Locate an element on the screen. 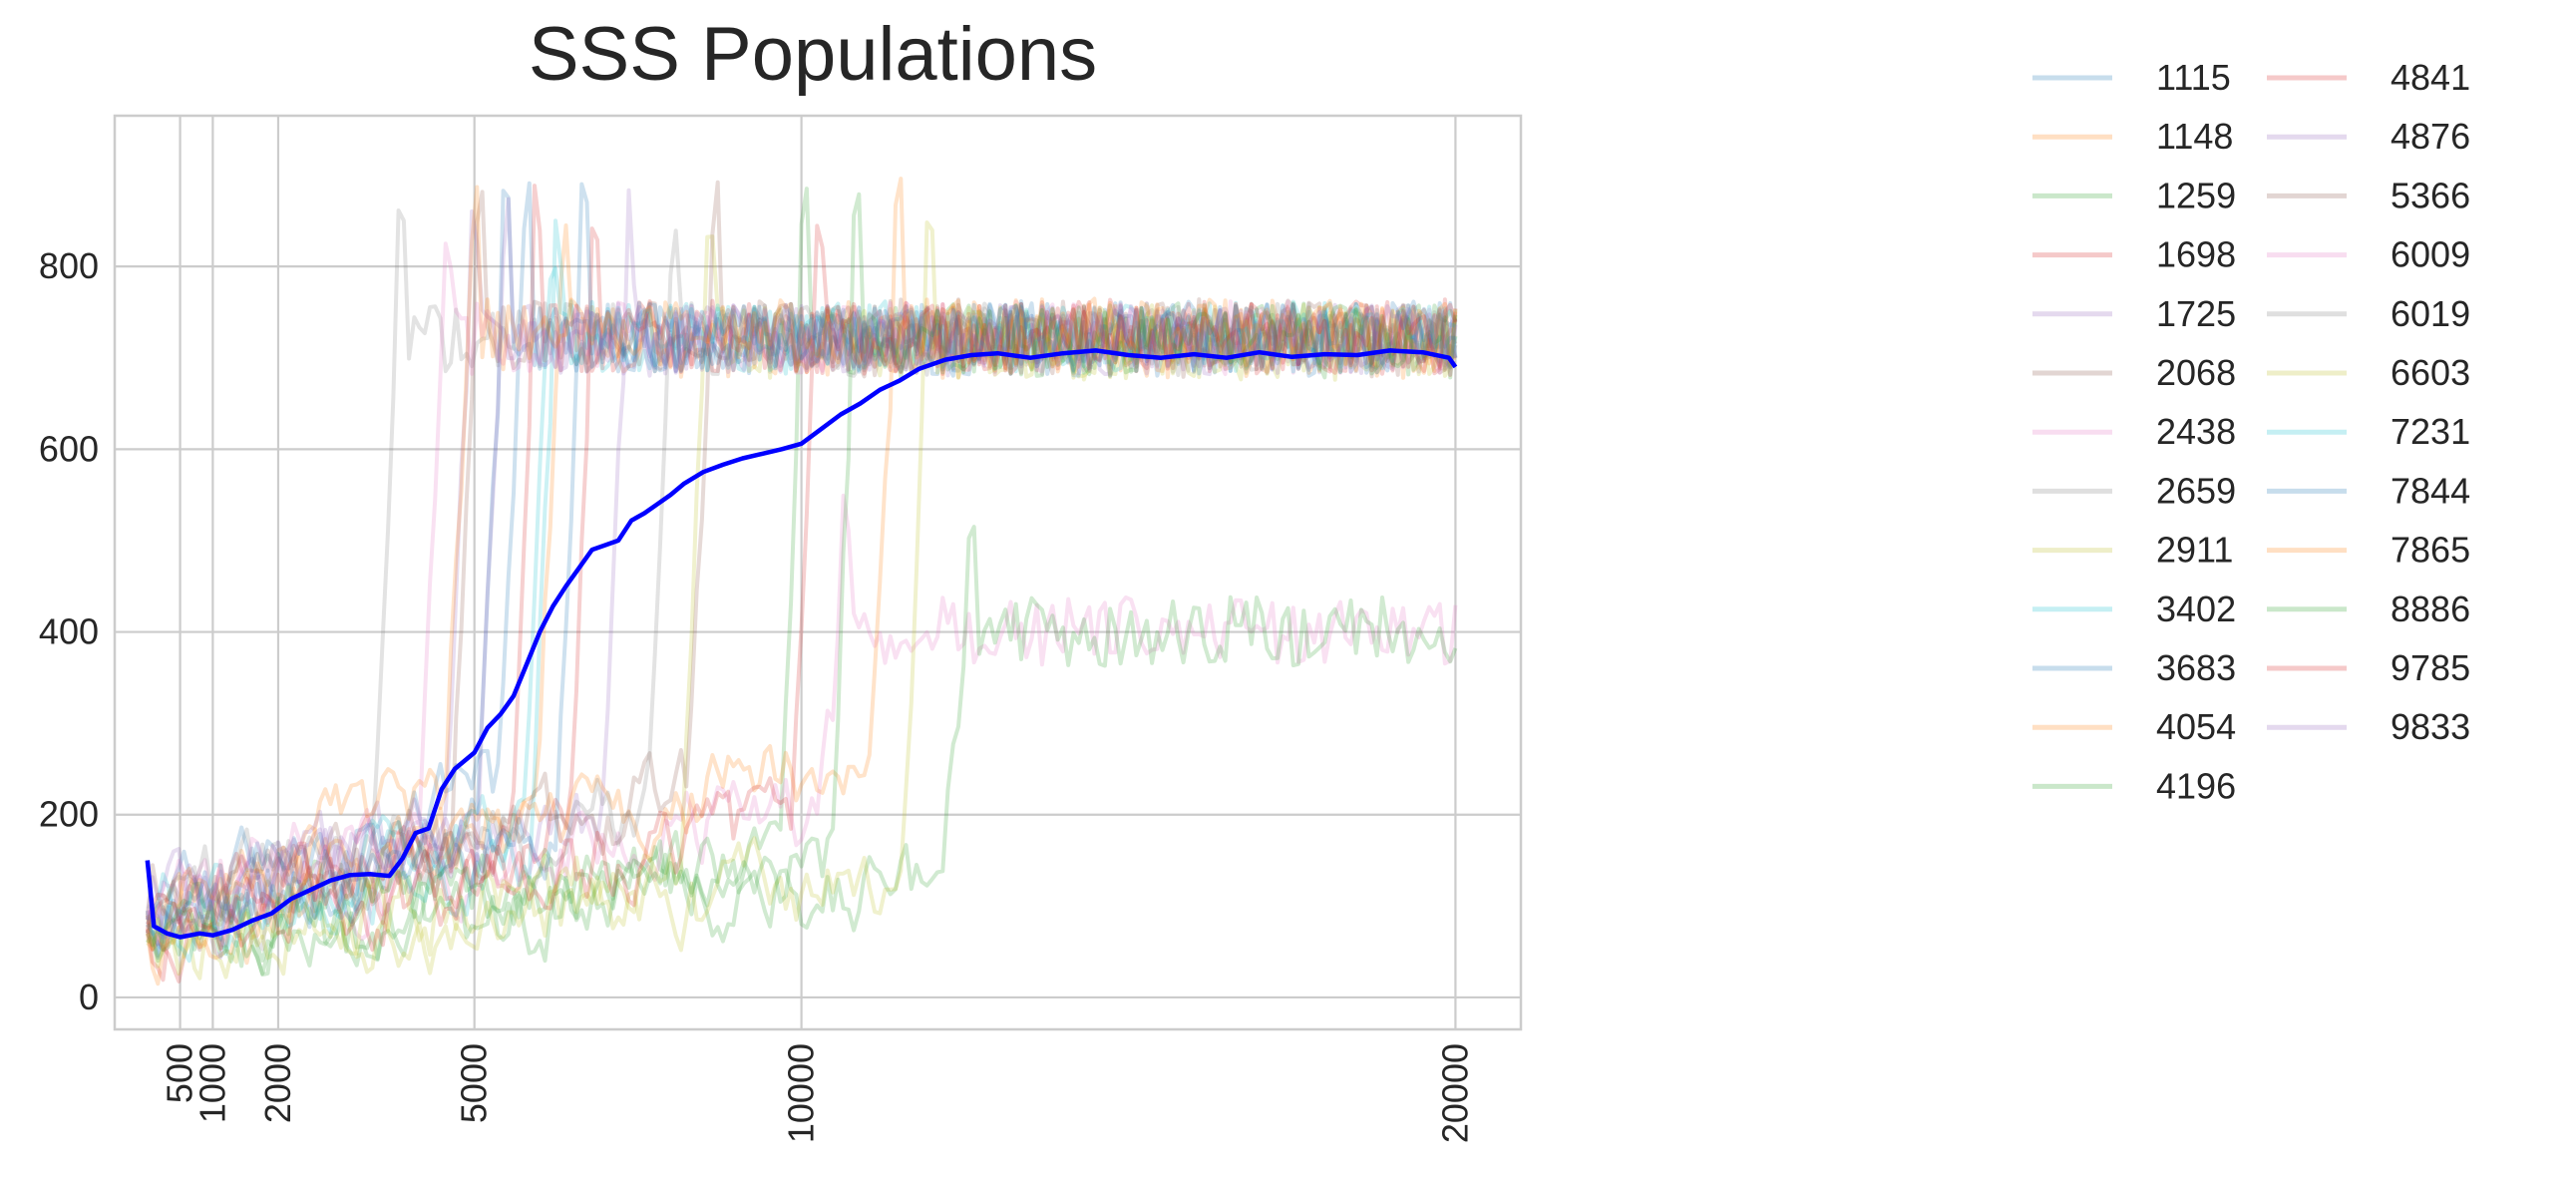 The image size is (2576, 1183). legend-label: 4054 is located at coordinates (2196, 727).